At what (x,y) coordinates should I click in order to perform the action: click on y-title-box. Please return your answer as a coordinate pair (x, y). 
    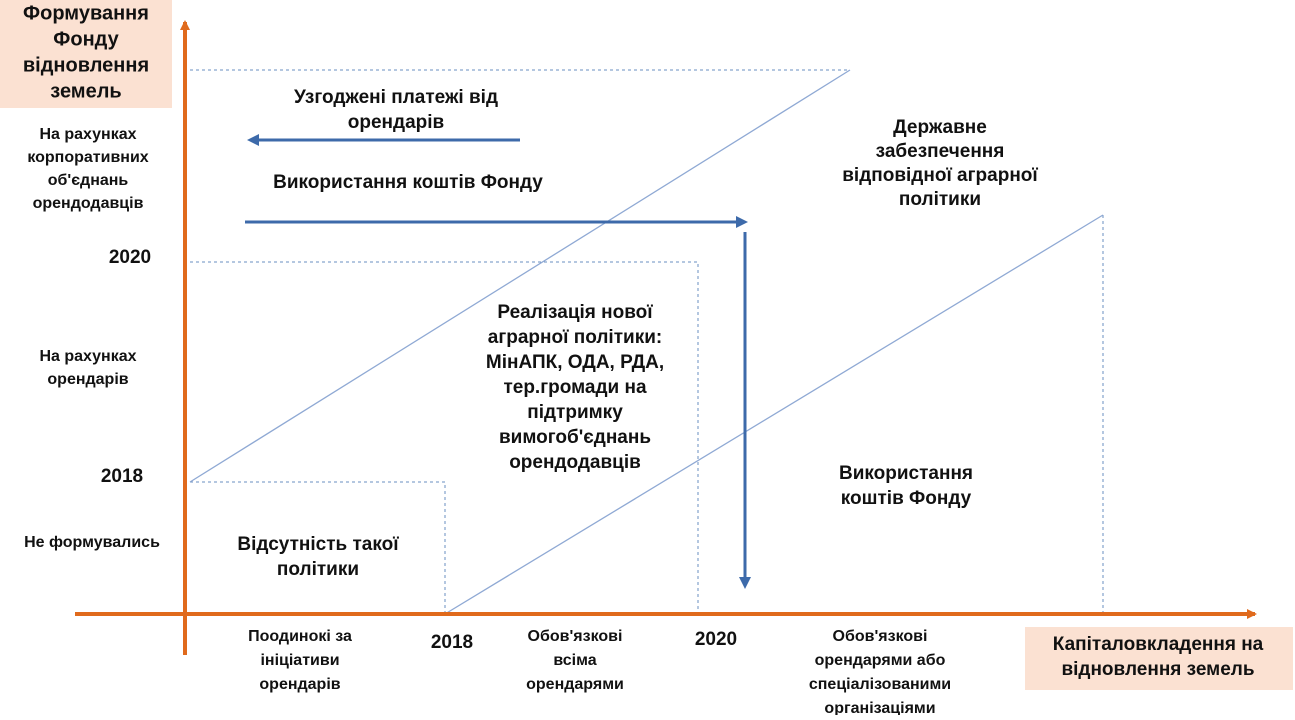
    Looking at the image, I should click on (86, 54).